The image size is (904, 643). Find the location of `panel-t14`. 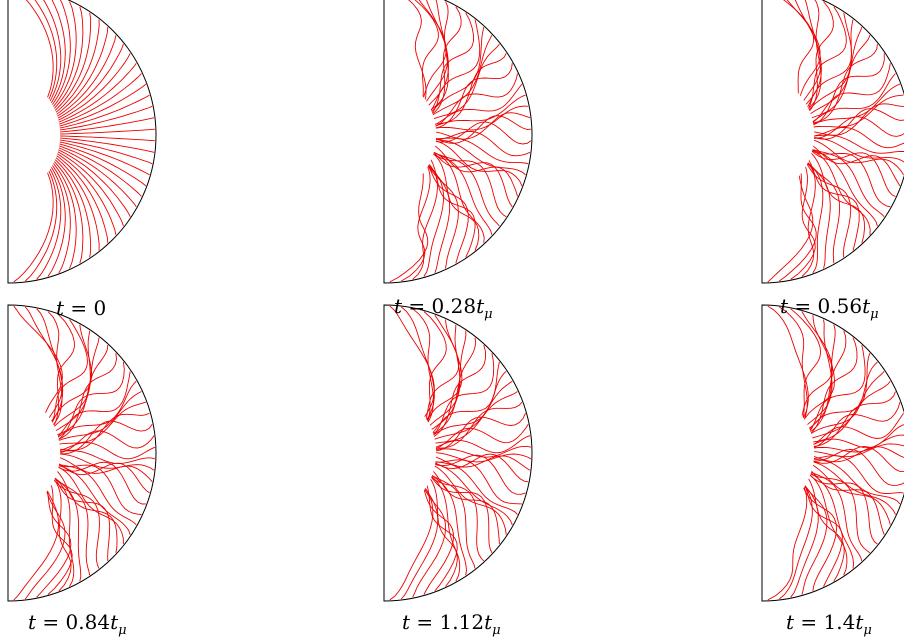

panel-t14 is located at coordinates (832, 453).